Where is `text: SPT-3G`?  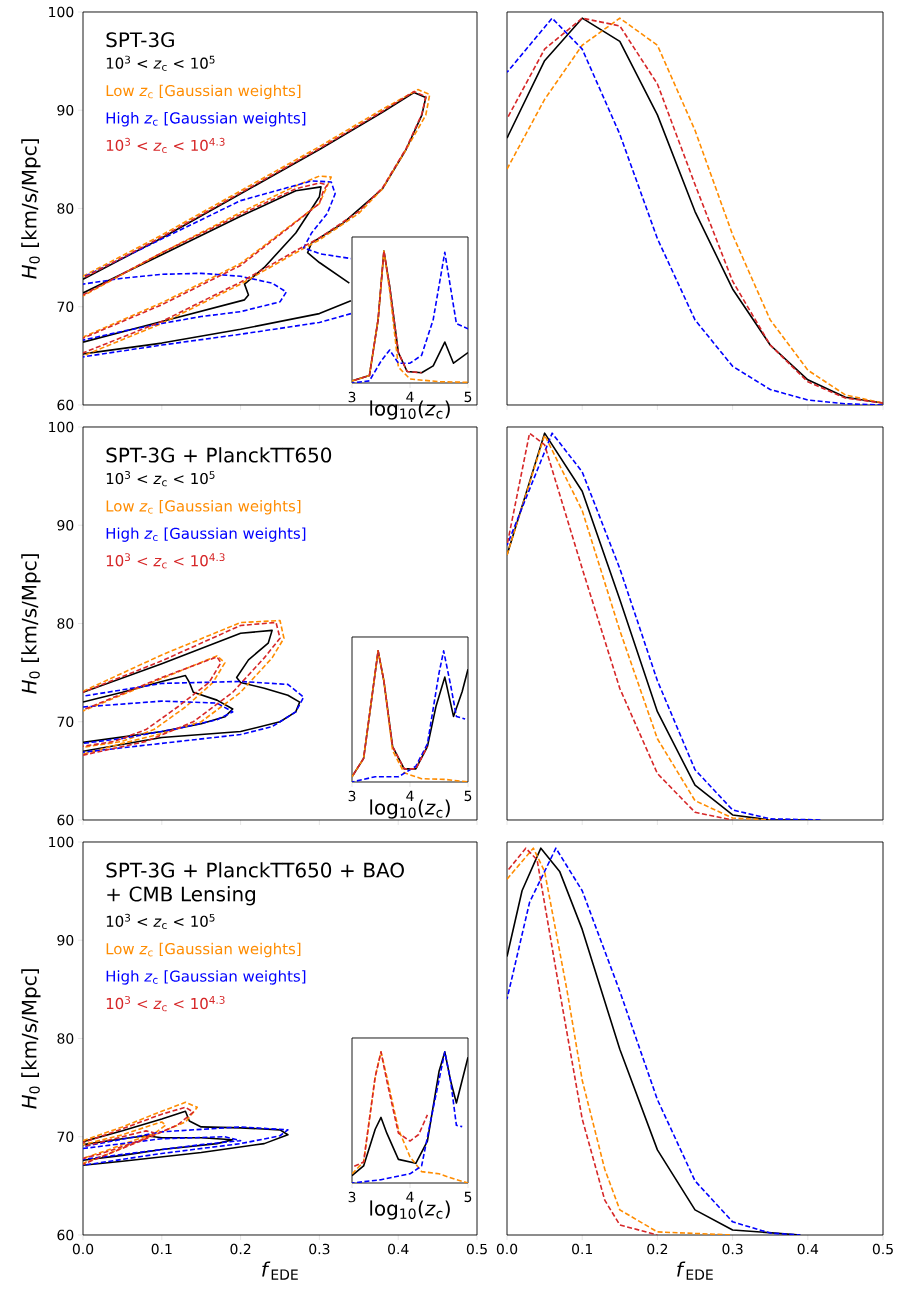
text: SPT-3G is located at coordinates (140, 40).